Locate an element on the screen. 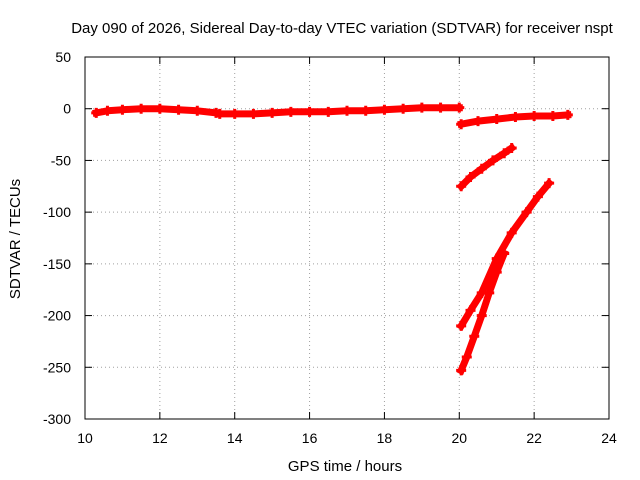 The width and height of the screenshot is (640, 480). y-tick-label: -300 is located at coordinates (57, 419).